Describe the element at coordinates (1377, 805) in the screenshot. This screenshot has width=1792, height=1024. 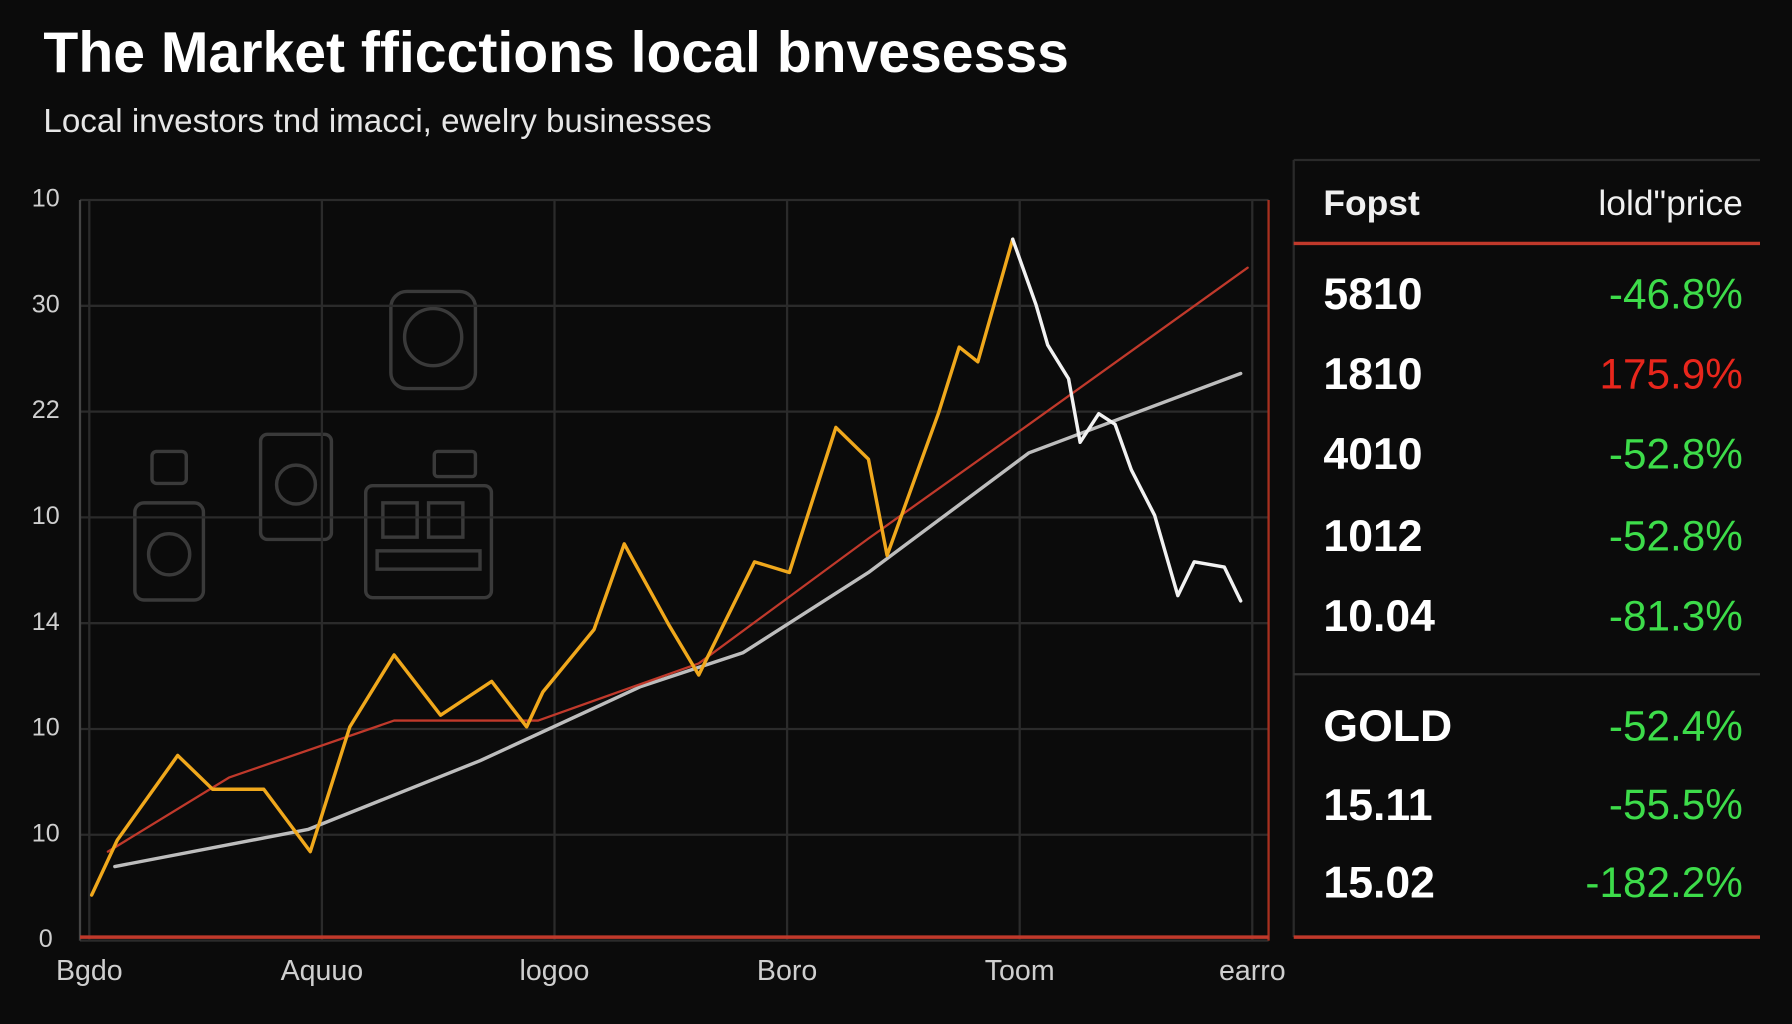
I see `table-label: 15.11` at that location.